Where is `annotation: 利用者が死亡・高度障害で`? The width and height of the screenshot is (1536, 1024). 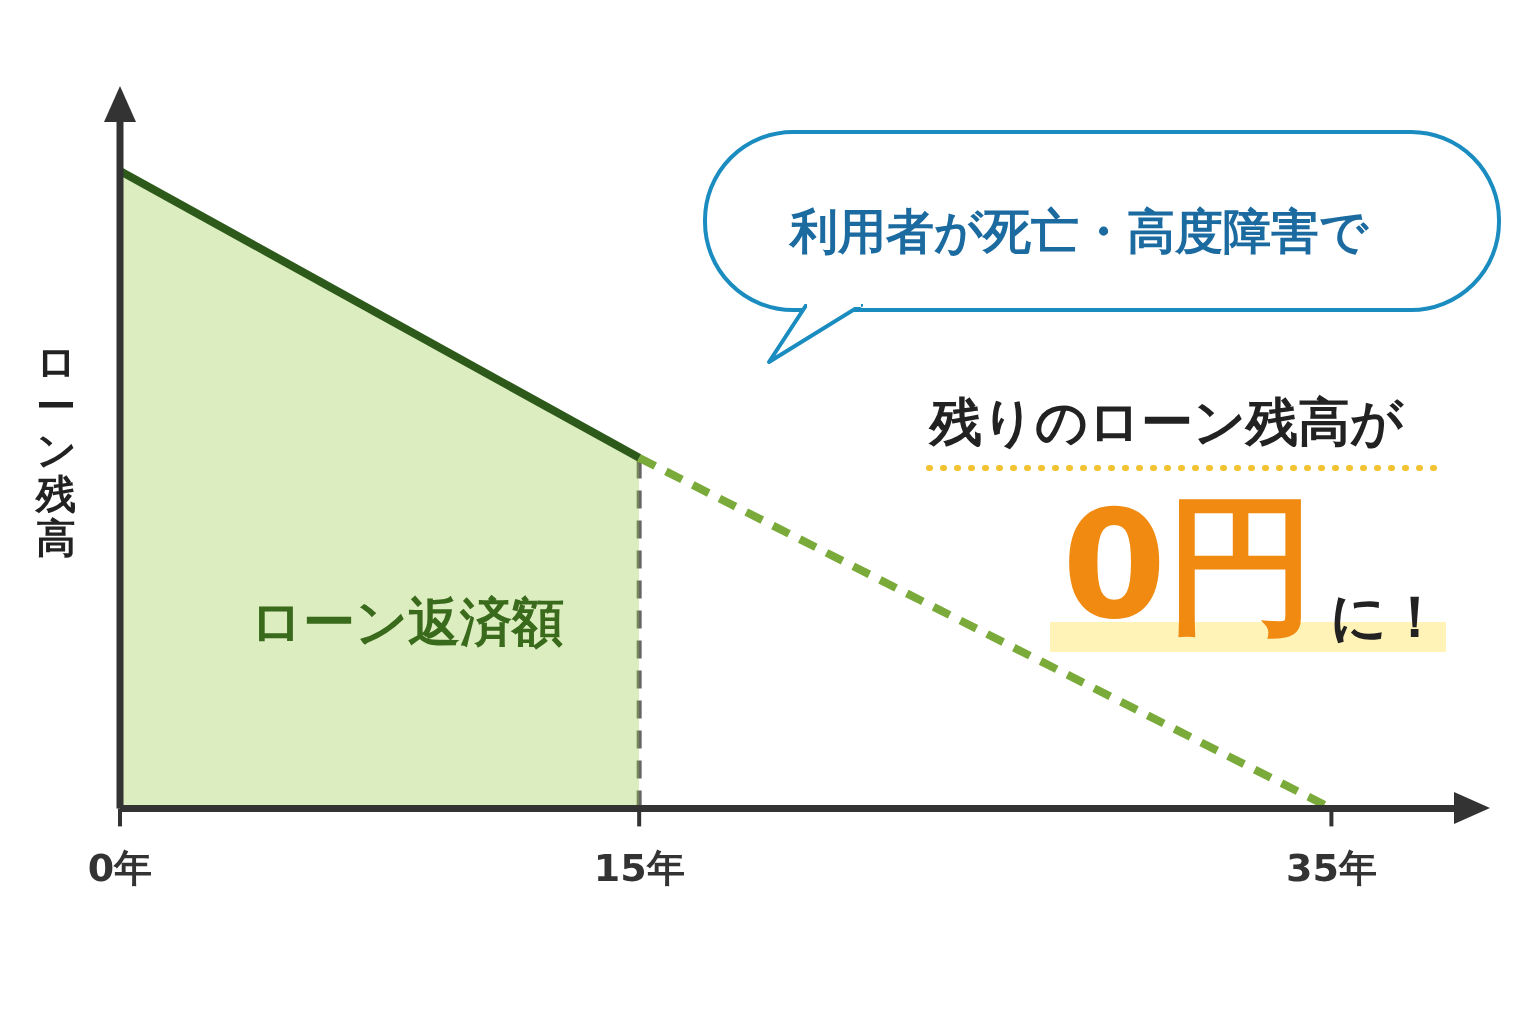 annotation: 利用者が死亡・高度障害で is located at coordinates (1079, 231).